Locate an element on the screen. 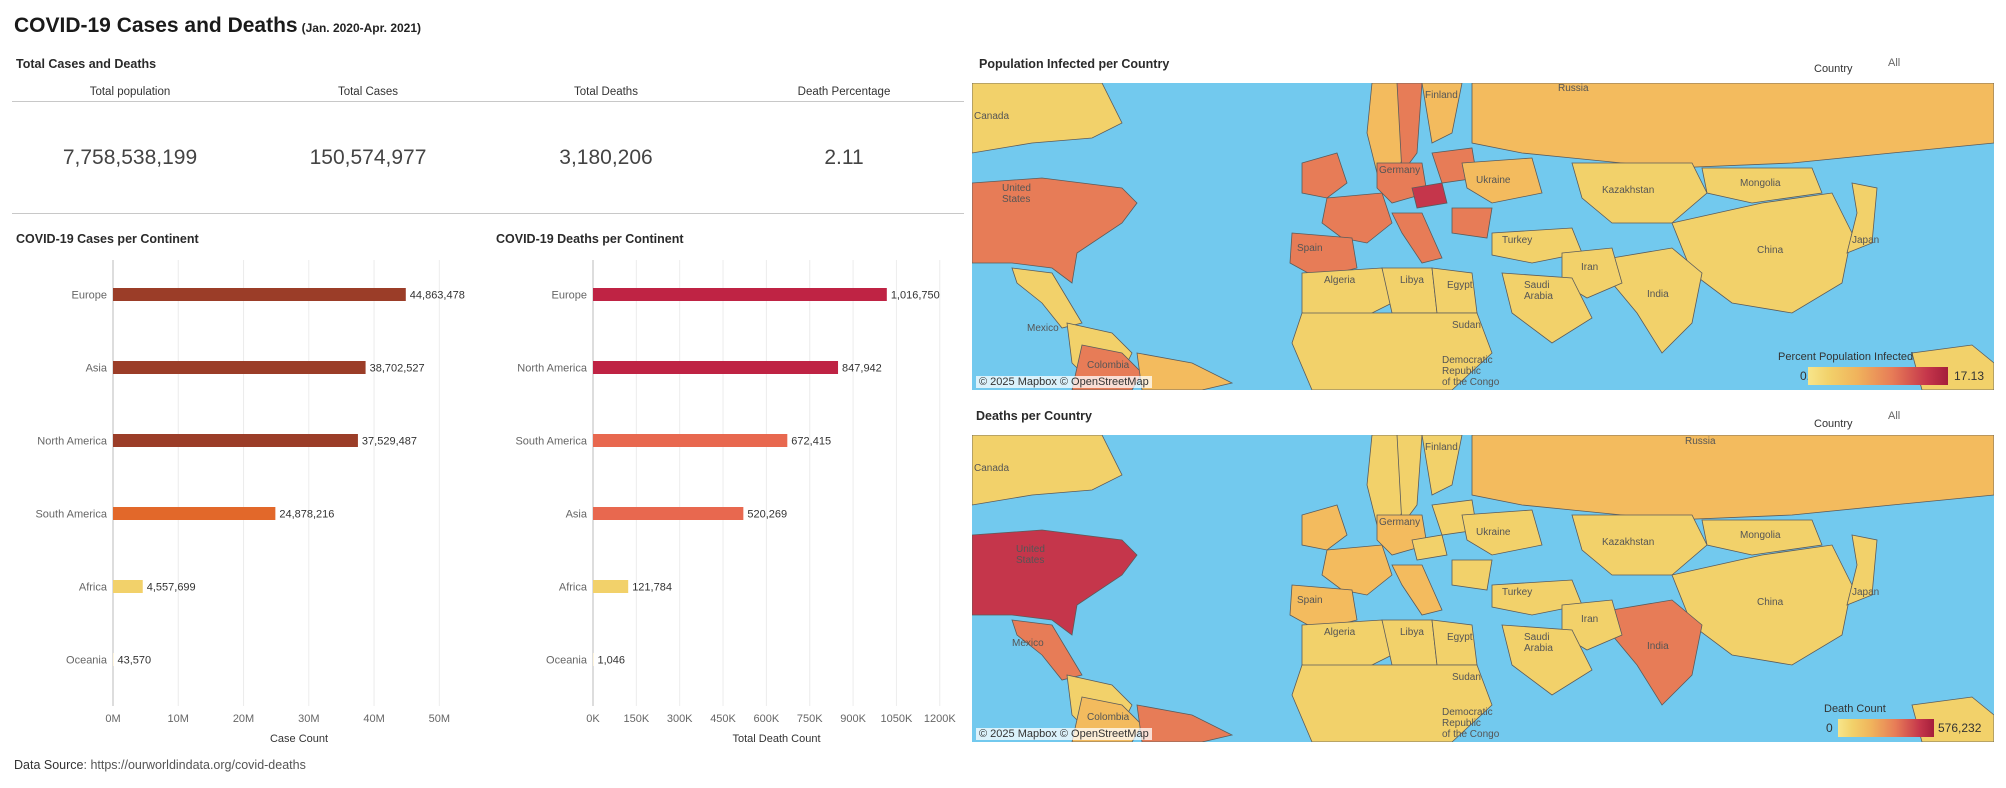 This screenshot has height=788, width=2006. italy-shape is located at coordinates (1417, 238).